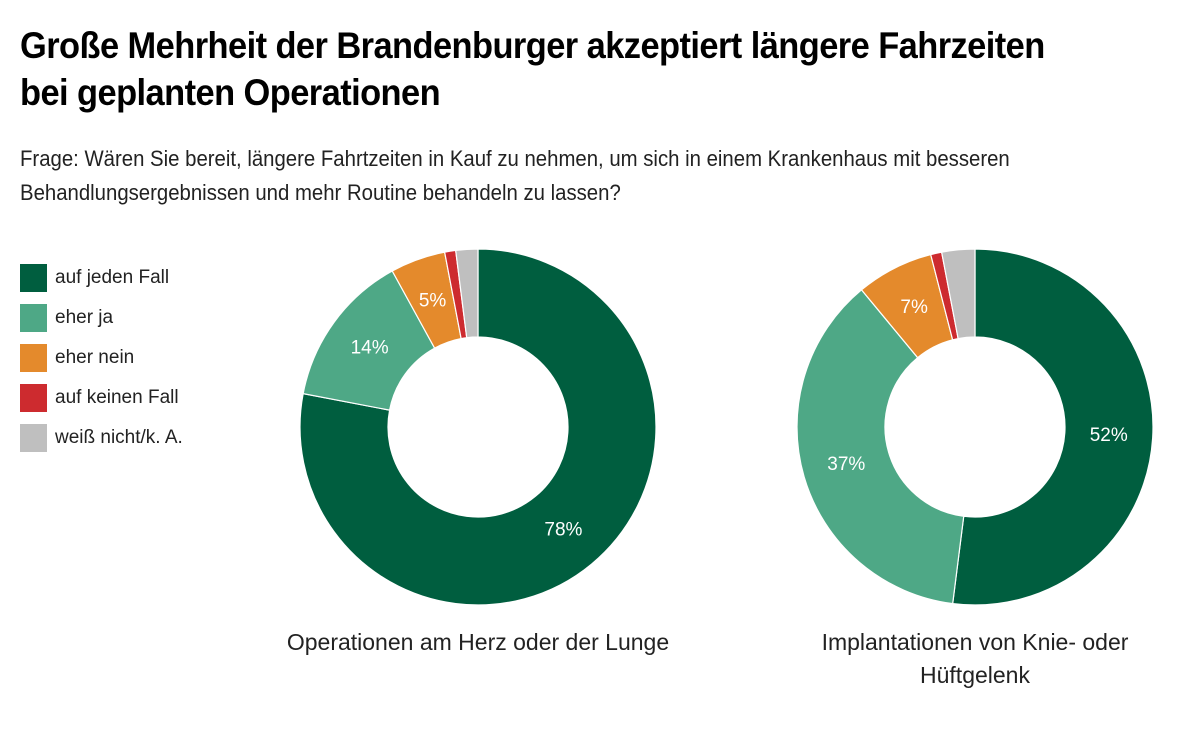  I want to click on legend-label: auf jeden Fall, so click(112, 277).